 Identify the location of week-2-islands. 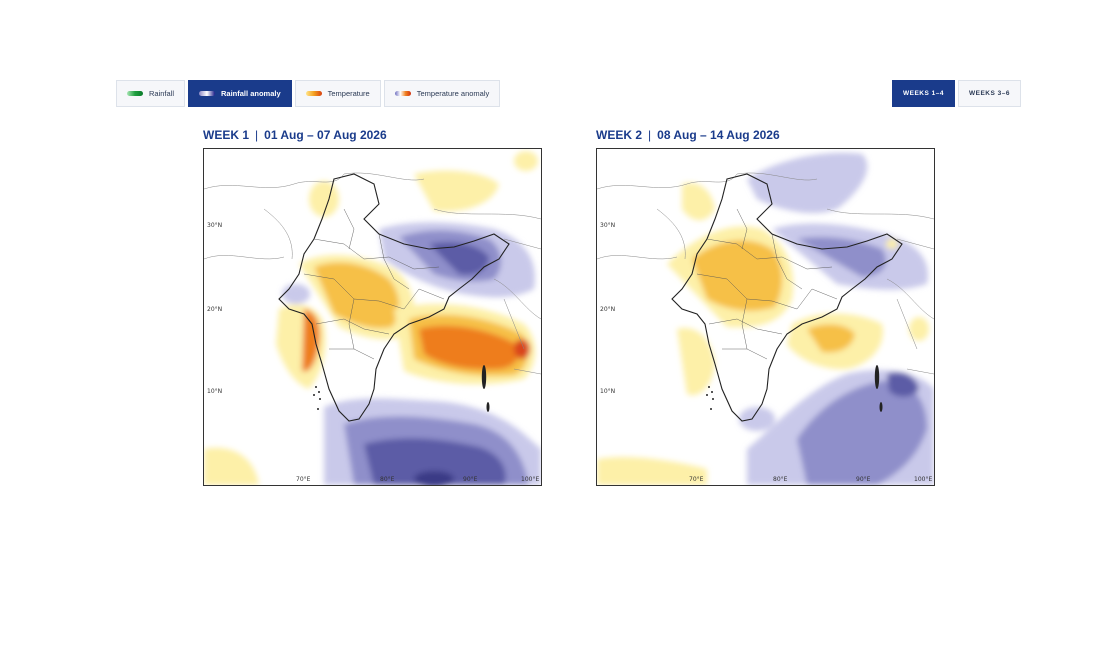
(794, 388).